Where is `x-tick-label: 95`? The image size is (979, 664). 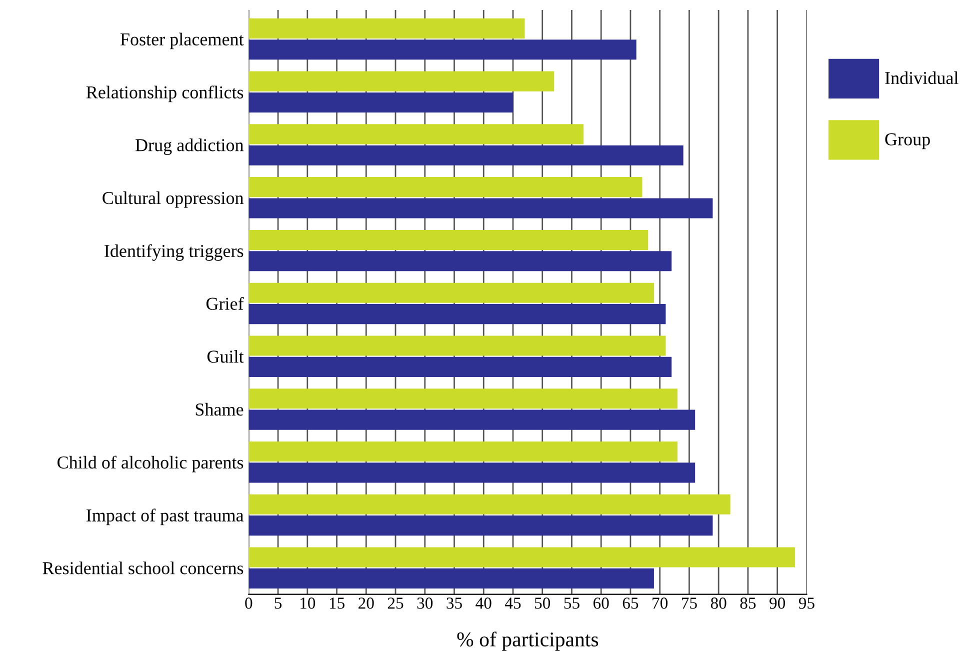
x-tick-label: 95 is located at coordinates (806, 603).